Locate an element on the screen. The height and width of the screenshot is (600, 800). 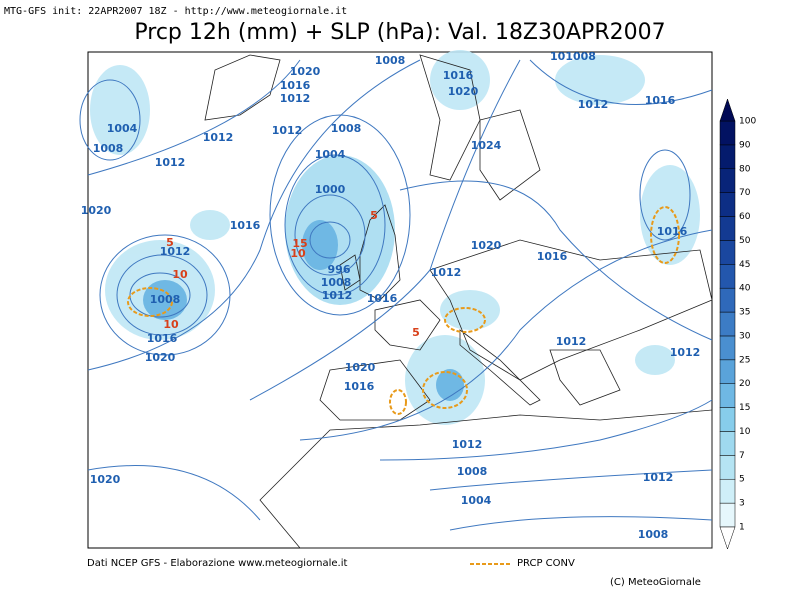
isobar-label: 1000 is located at coordinates (330, 189).